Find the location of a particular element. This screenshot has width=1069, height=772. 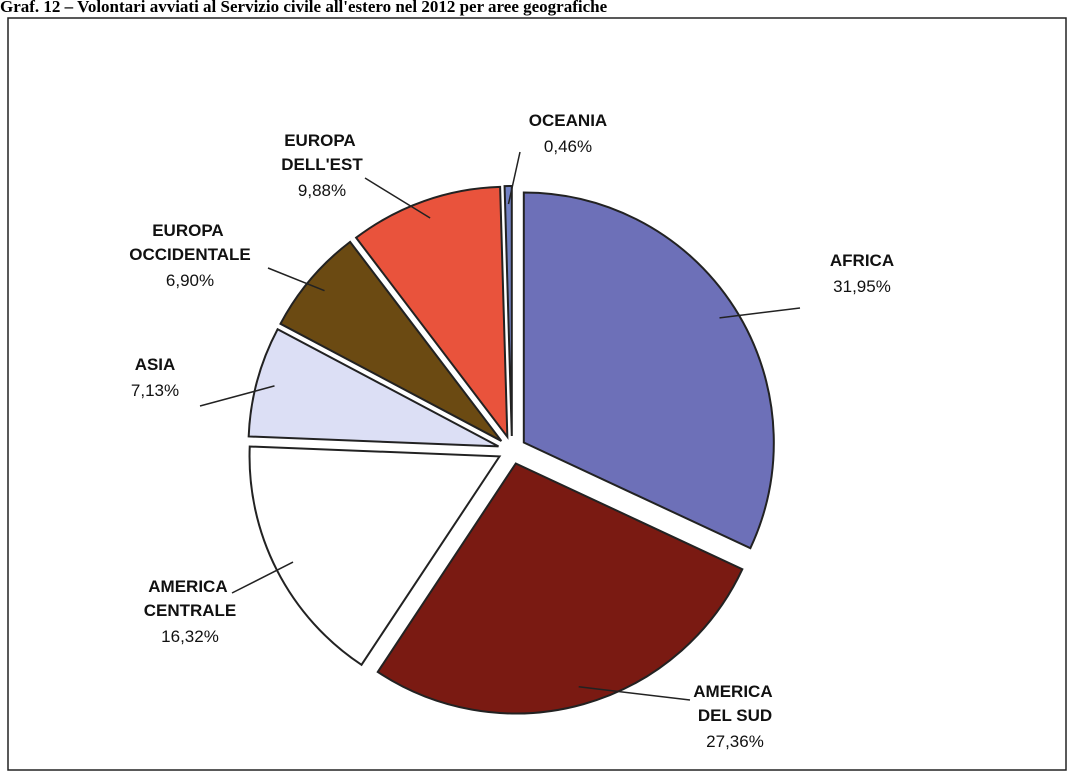

slice-label: Africa is located at coordinates (862, 260).